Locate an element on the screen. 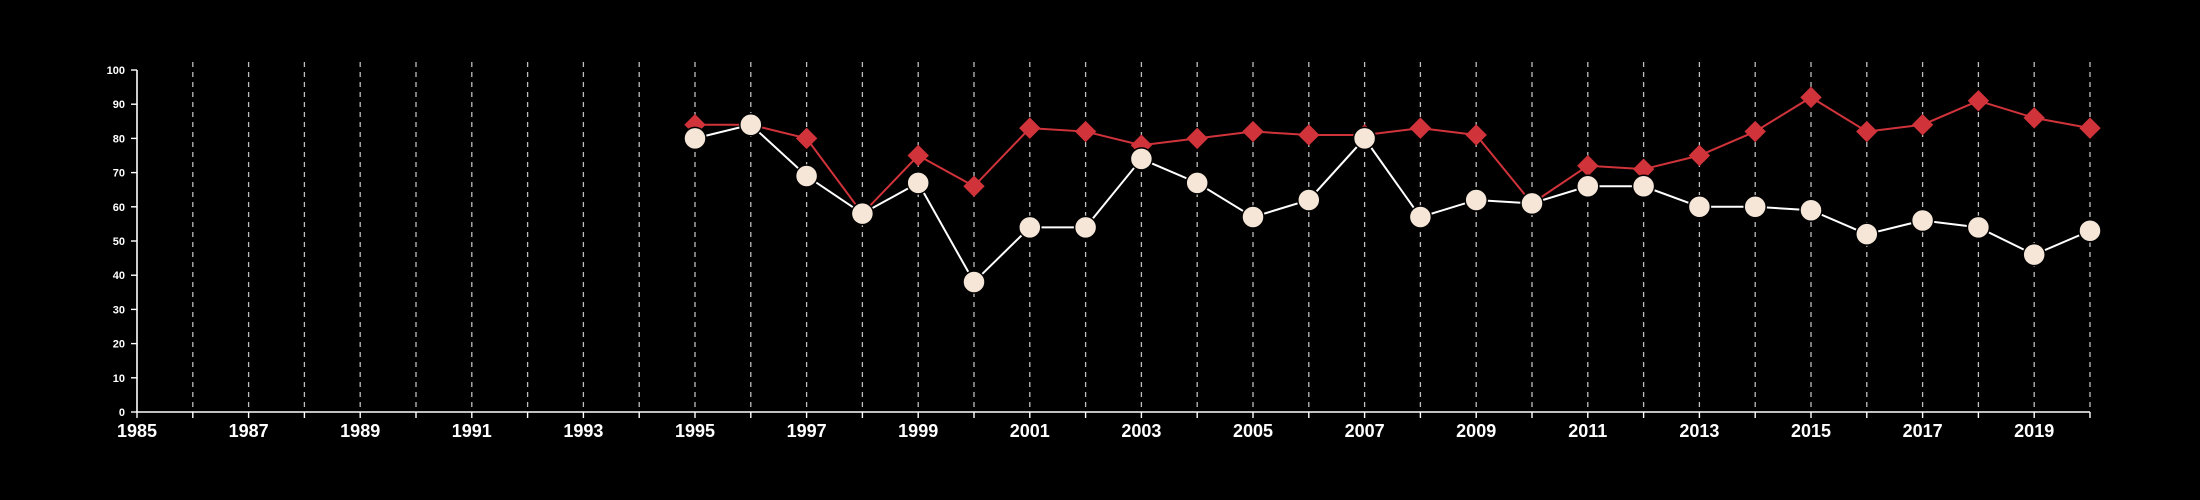 The image size is (2200, 500). y-tick-label: 50 is located at coordinates (119, 242).